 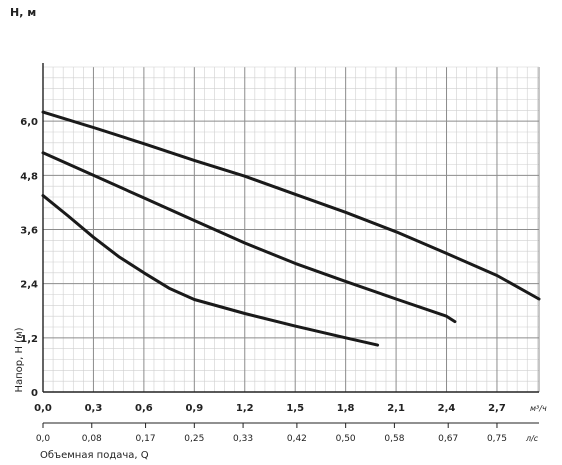 What do you see at coordinates (295, 408) in the screenshot?
I see `x-tick-label: 1,5` at bounding box center [295, 408].